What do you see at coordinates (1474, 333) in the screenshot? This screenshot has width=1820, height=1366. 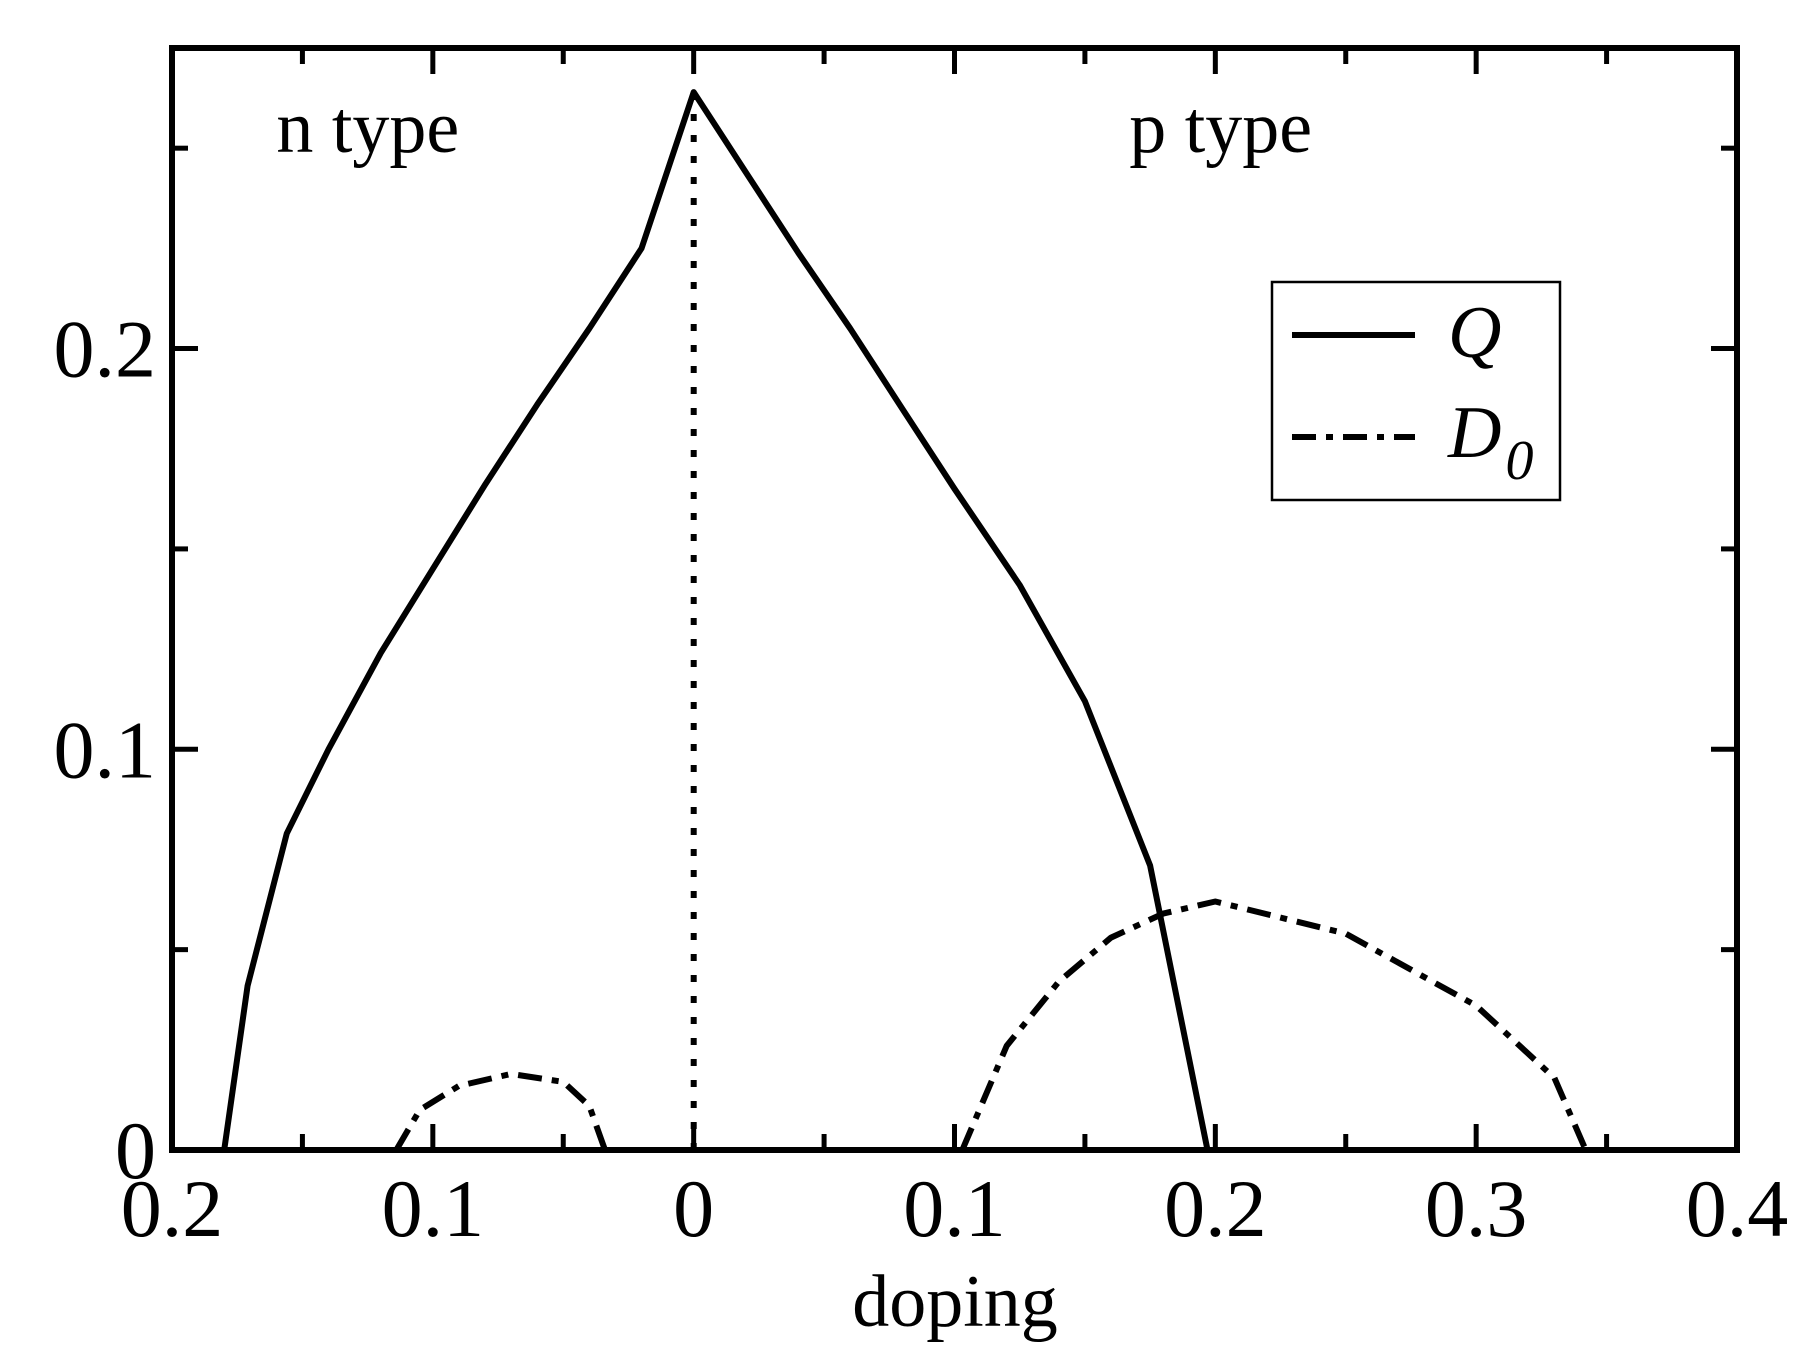 I see `legend-label-q: Q` at bounding box center [1474, 333].